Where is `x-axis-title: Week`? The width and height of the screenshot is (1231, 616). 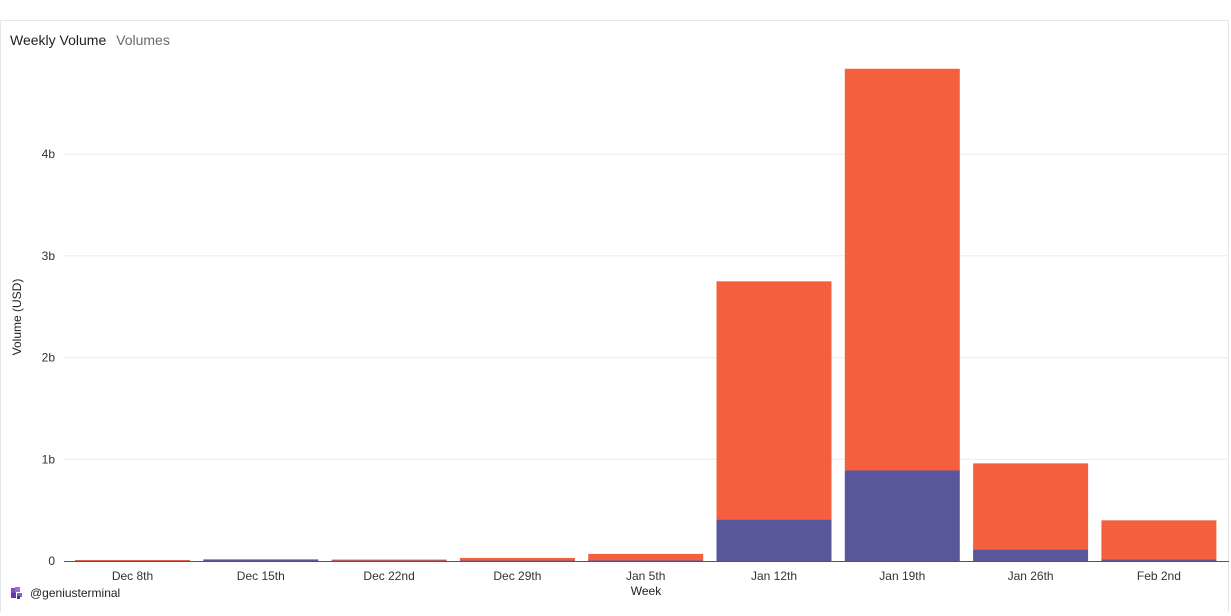
x-axis-title: Week is located at coordinates (646, 591).